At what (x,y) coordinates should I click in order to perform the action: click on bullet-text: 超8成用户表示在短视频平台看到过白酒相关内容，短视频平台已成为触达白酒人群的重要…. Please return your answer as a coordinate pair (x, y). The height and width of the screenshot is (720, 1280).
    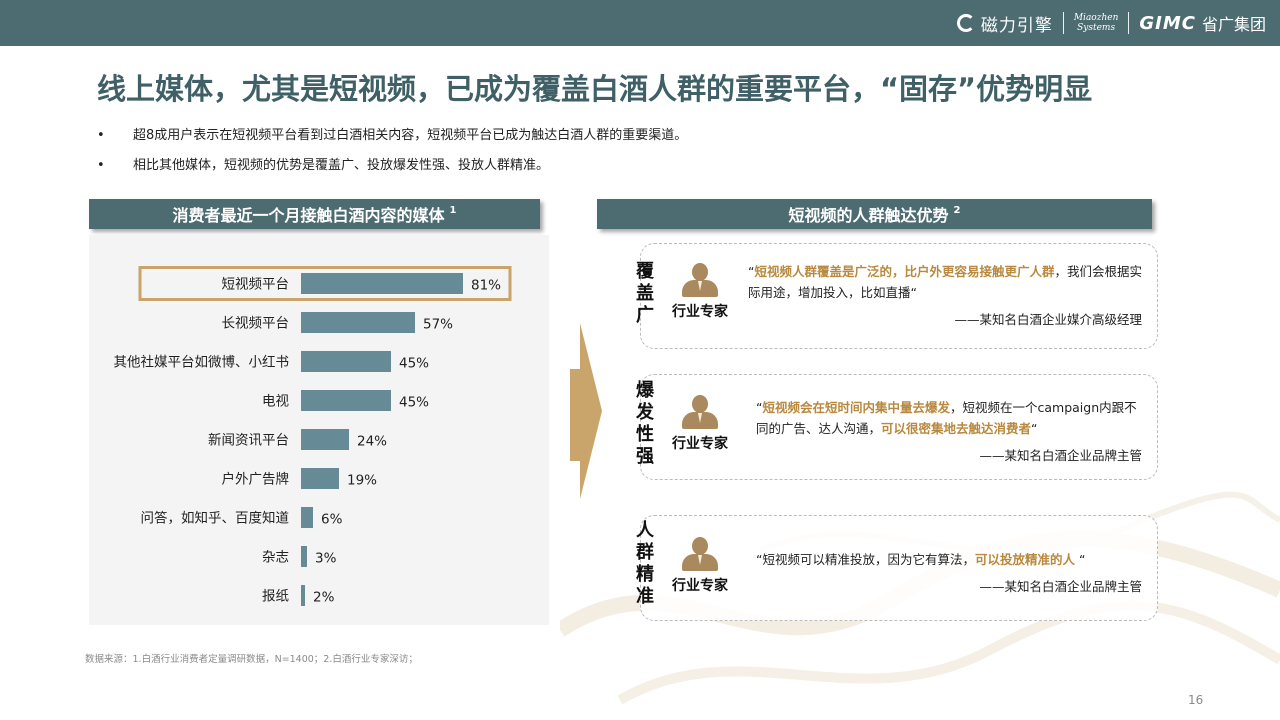
    Looking at the image, I should click on (410, 135).